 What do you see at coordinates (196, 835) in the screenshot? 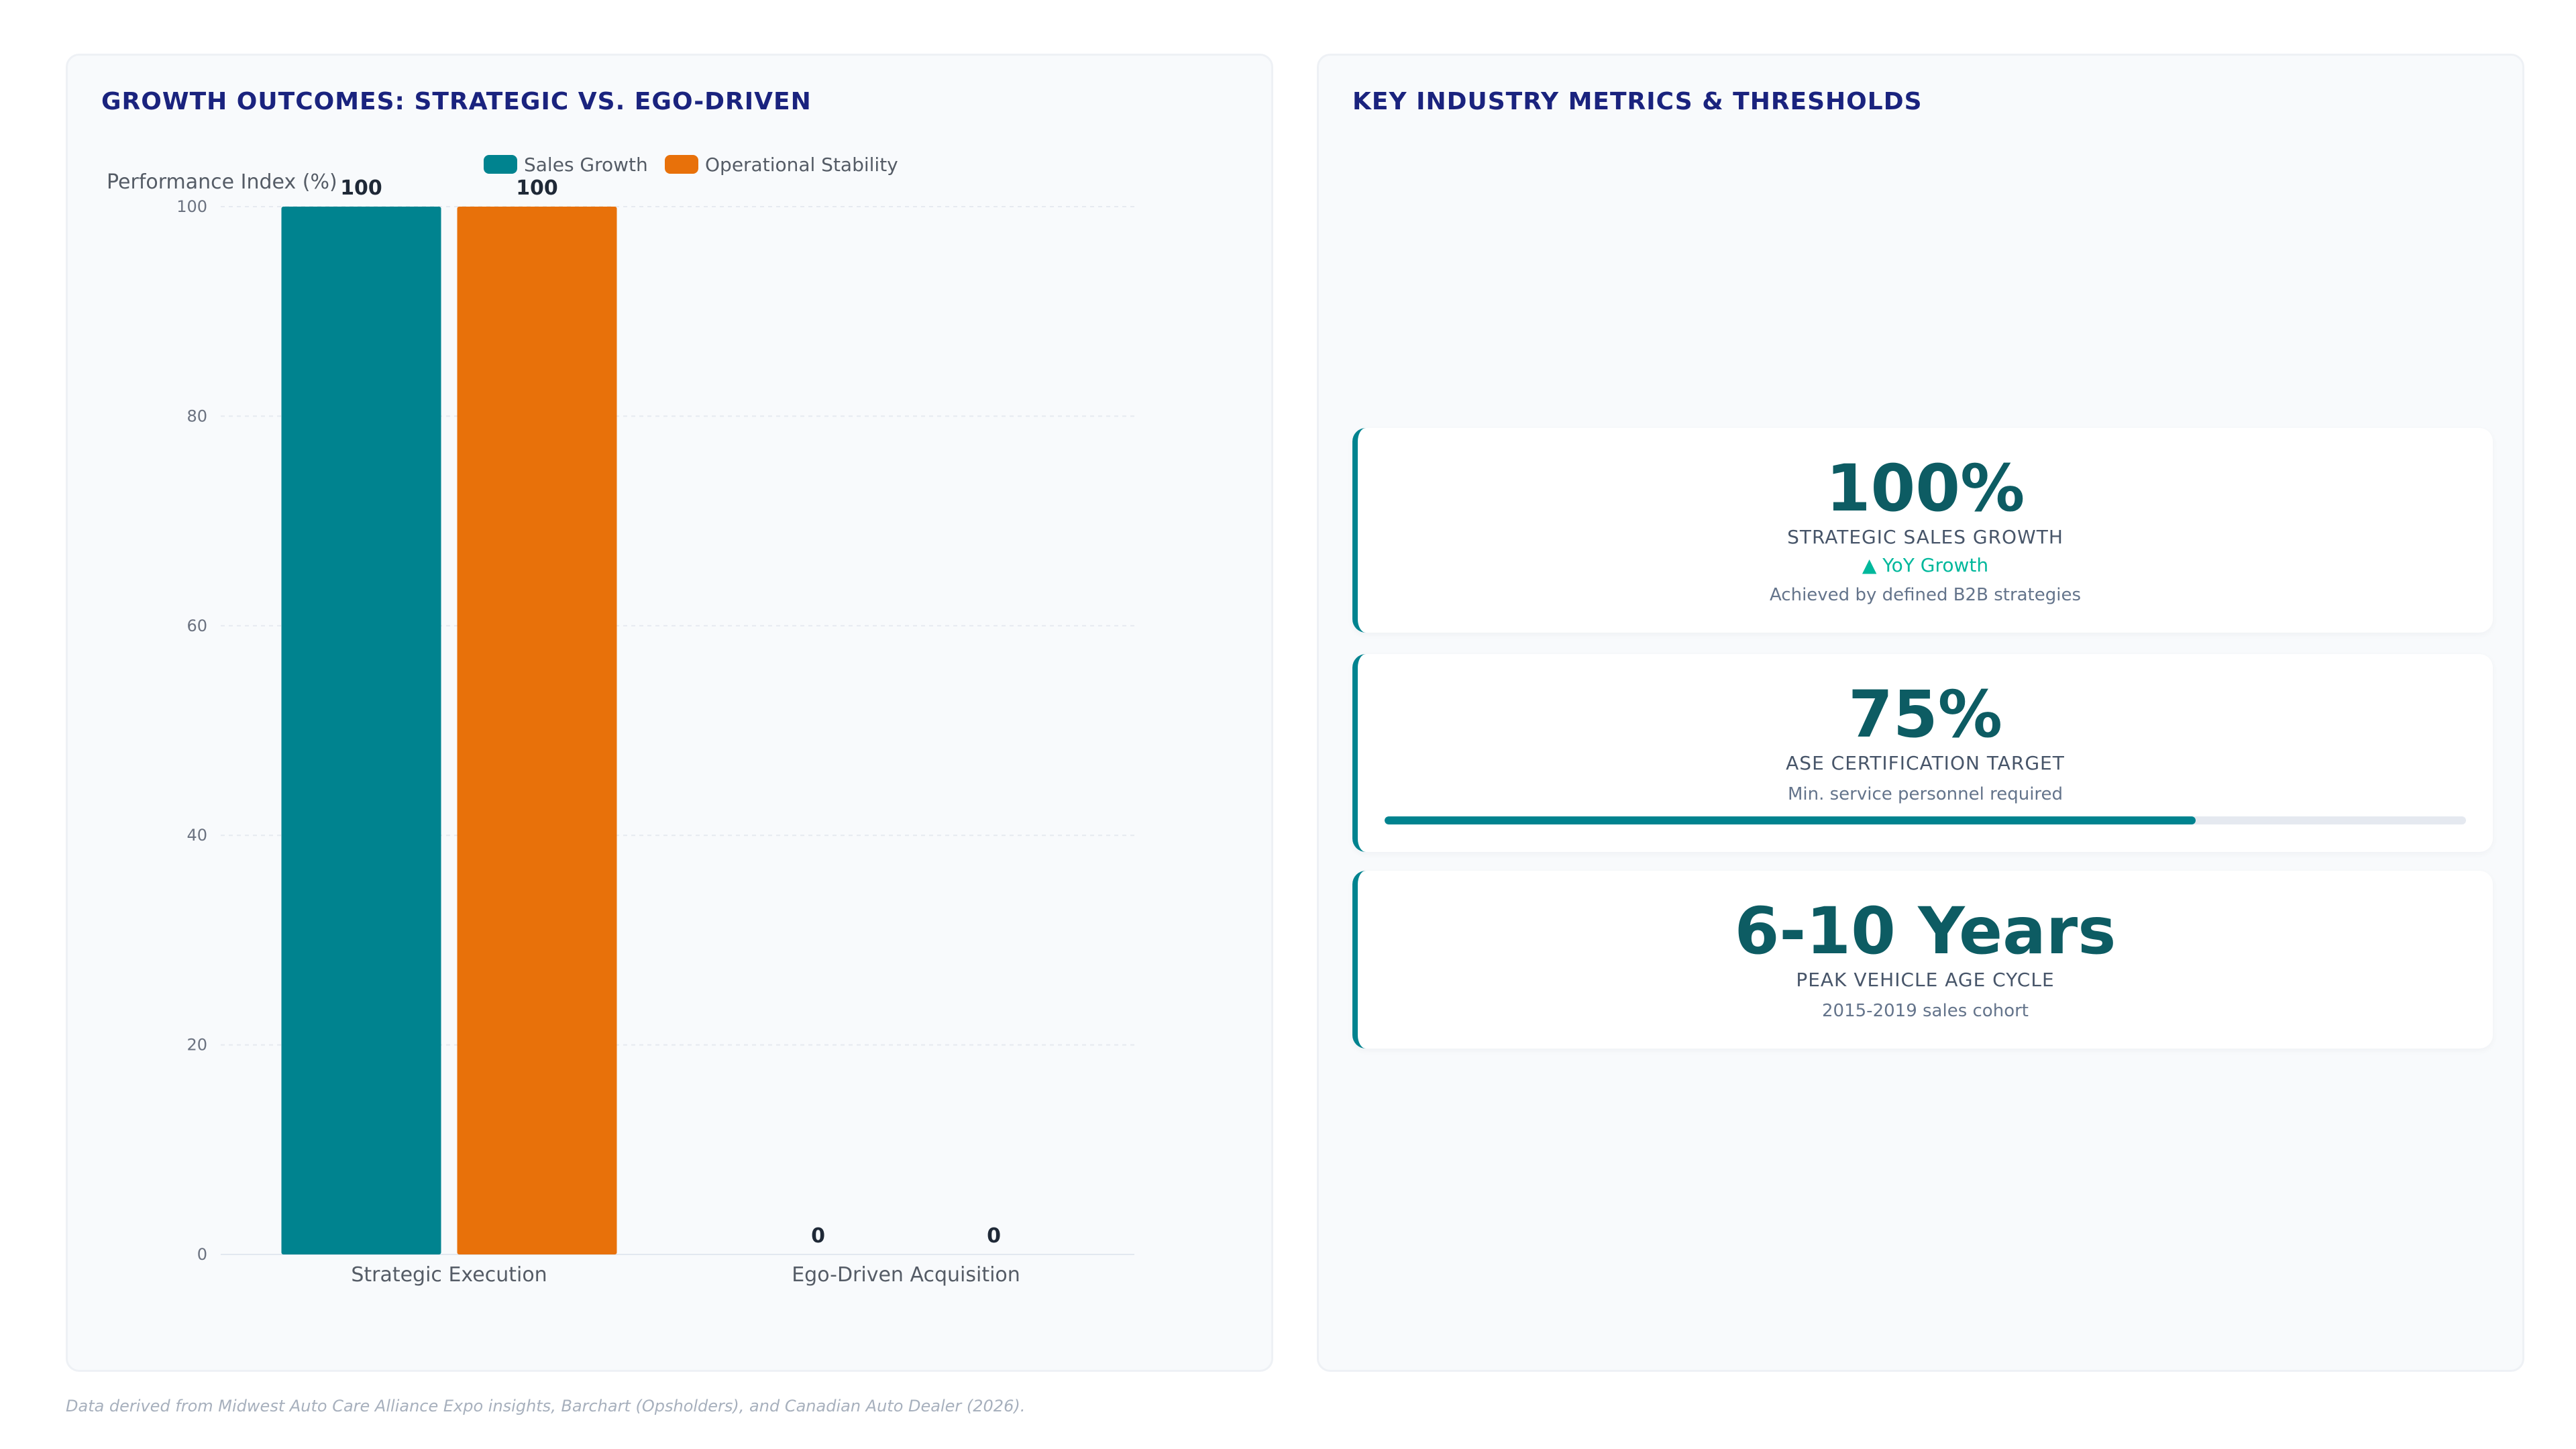
I see `y-tick-label: 40` at bounding box center [196, 835].